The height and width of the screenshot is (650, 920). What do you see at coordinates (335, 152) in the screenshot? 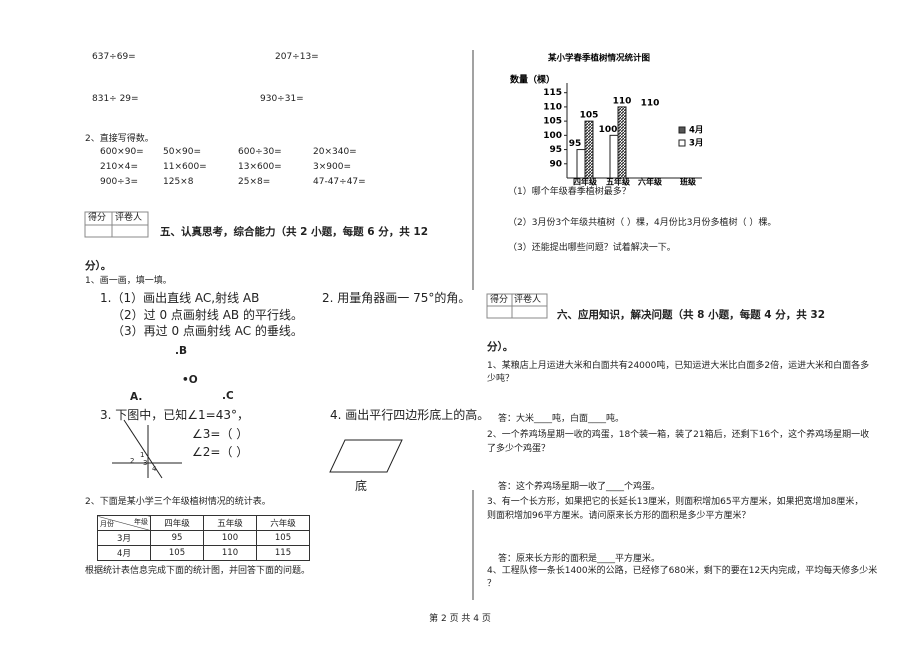
I see `text: 20×340=` at bounding box center [335, 152].